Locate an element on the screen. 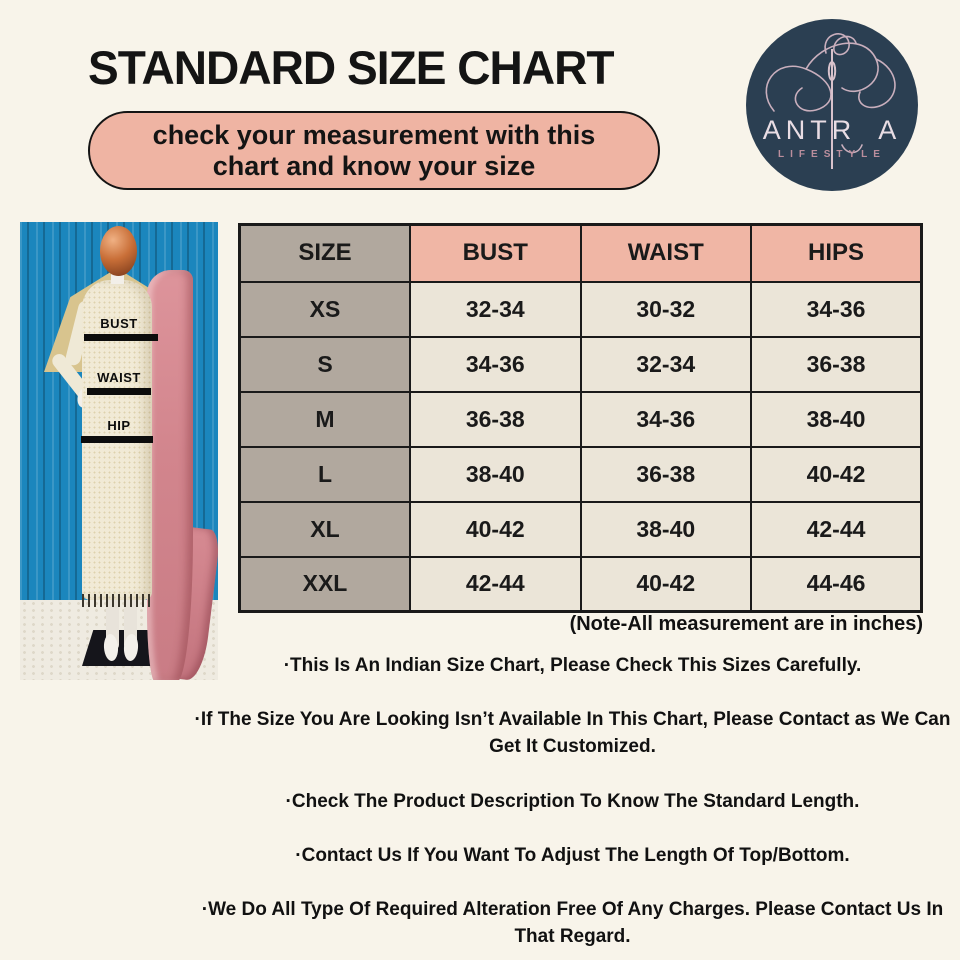 This screenshot has height=960, width=960. hip-measure-bar is located at coordinates (117, 439).